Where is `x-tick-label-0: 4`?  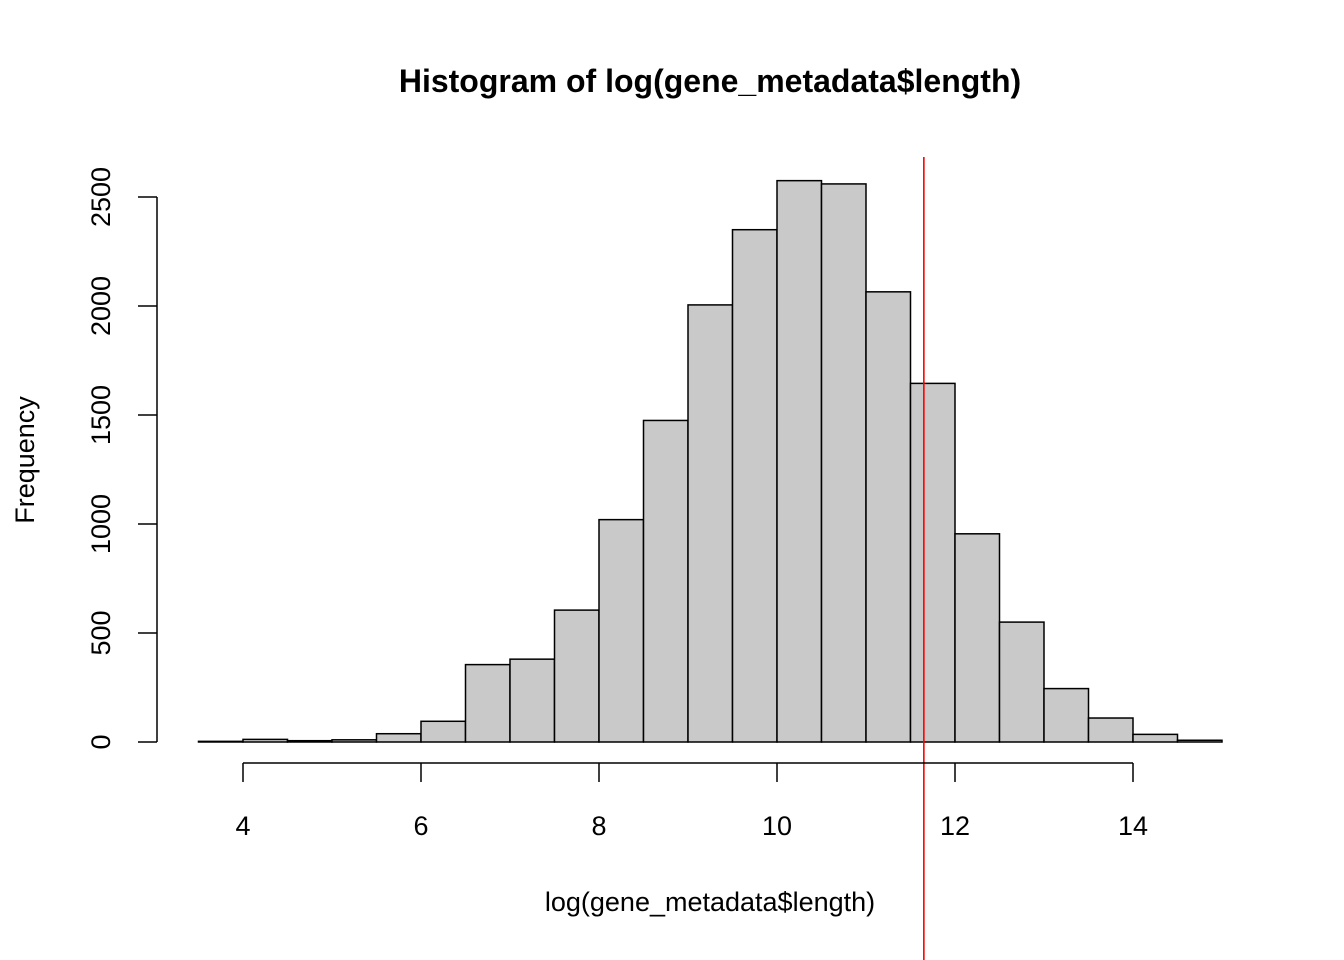
x-tick-label-0: 4 is located at coordinates (242, 826).